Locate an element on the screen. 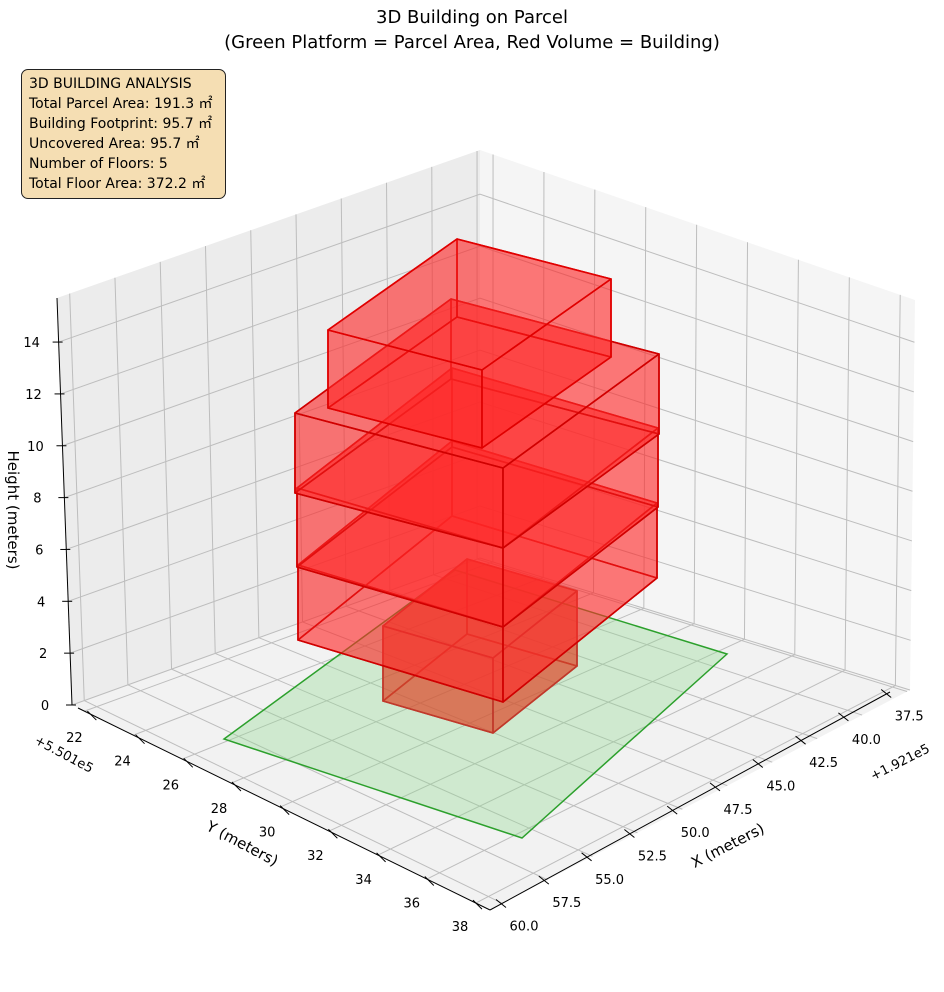 The image size is (944, 992). z-tick-label: 2 is located at coordinates (43, 654).